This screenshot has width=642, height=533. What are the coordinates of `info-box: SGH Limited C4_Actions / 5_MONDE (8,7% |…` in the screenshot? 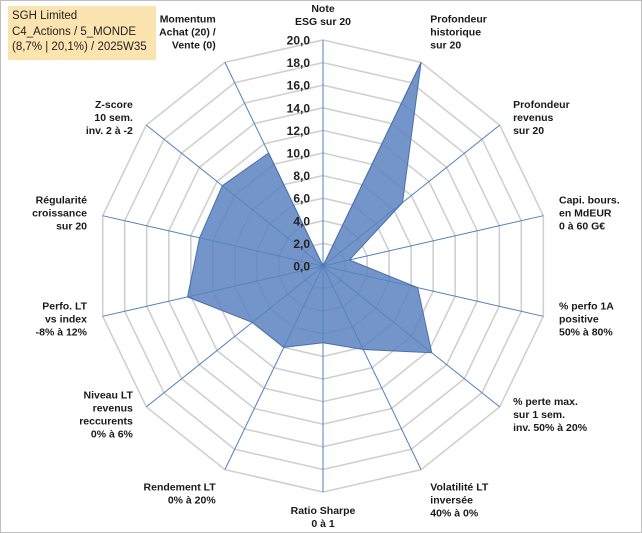 It's located at (82, 33).